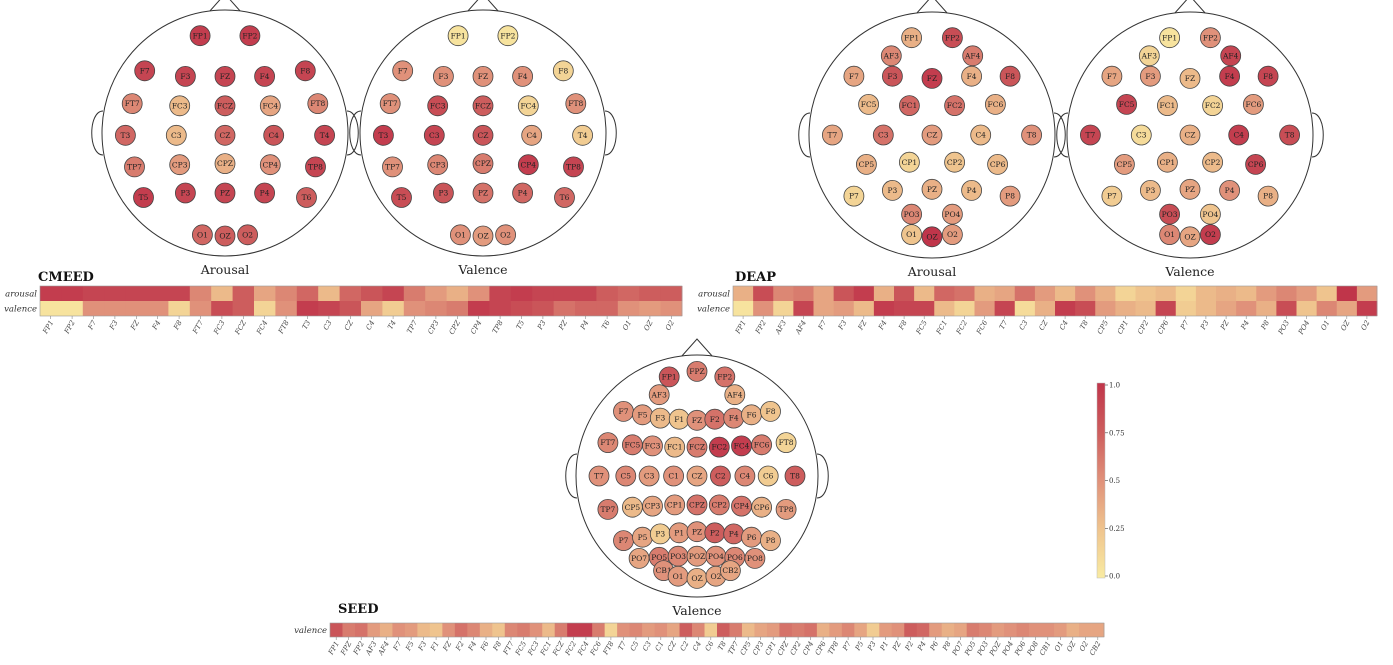 Image resolution: width=1393 pixels, height=665 pixels. Describe the element at coordinates (720, 476) in the screenshot. I see `electrode-c2` at that location.